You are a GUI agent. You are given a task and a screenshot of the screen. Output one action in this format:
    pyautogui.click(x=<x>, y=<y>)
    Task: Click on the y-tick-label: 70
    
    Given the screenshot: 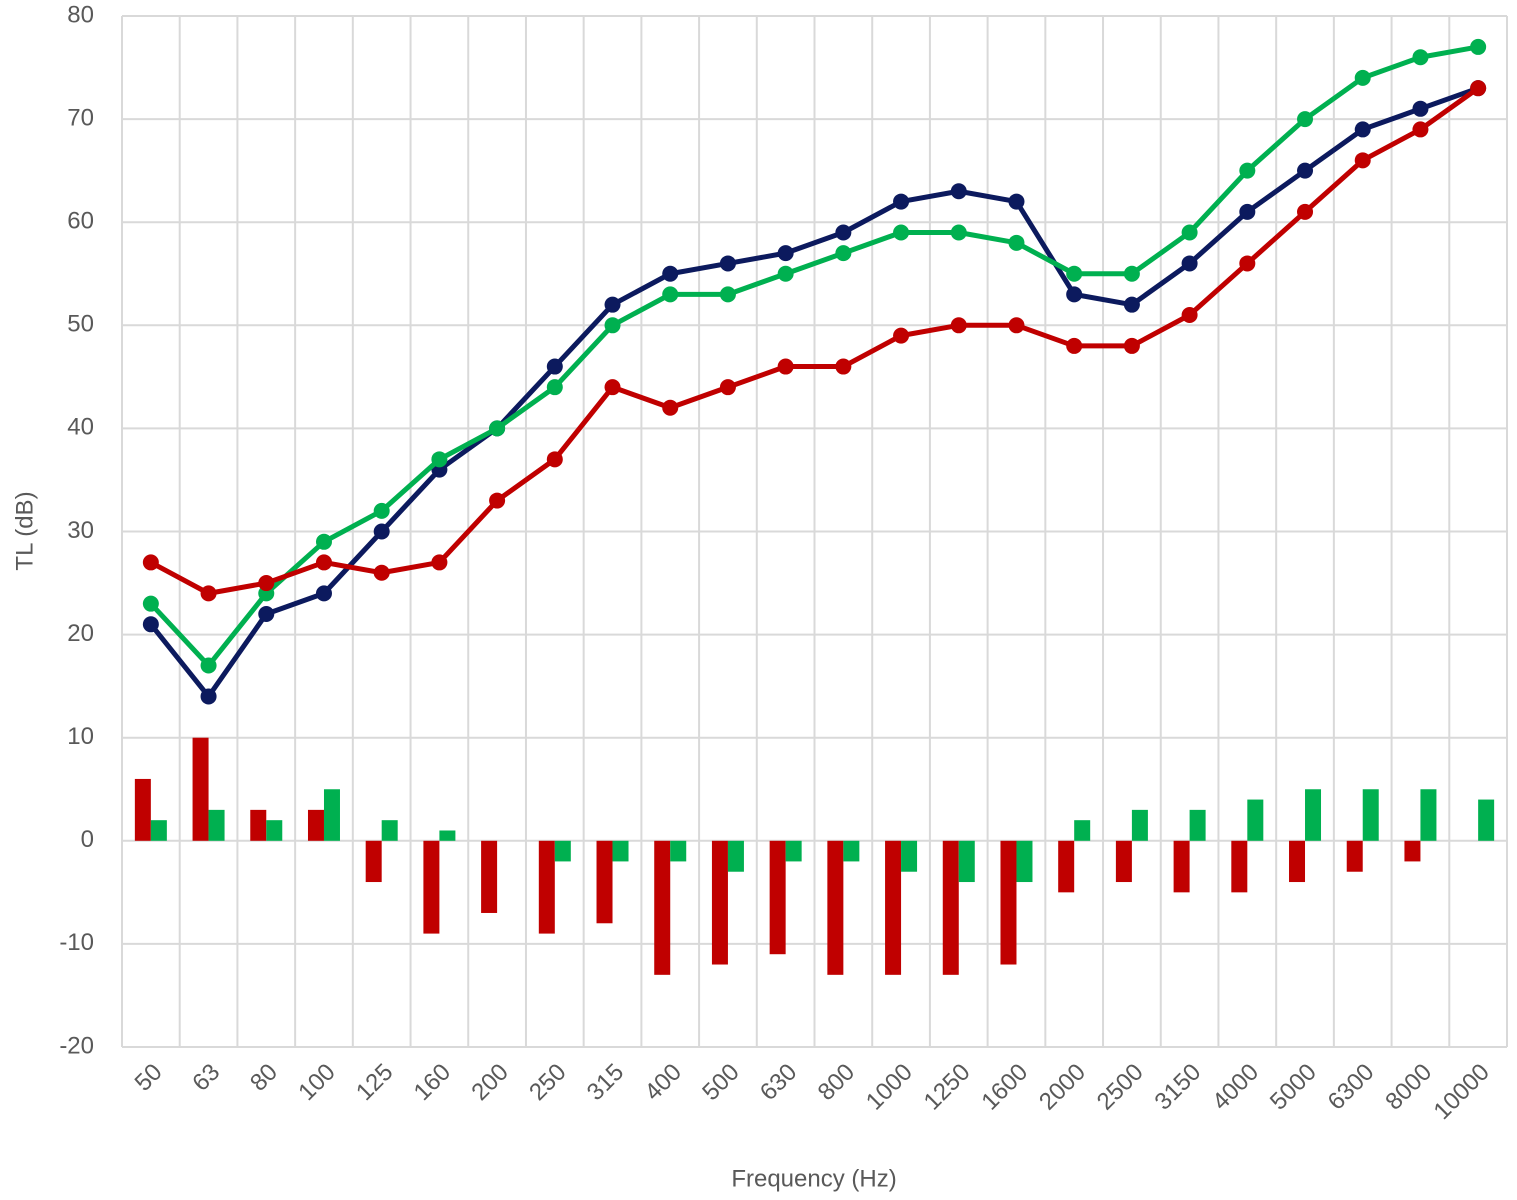 What is the action you would take?
    pyautogui.click(x=80, y=117)
    